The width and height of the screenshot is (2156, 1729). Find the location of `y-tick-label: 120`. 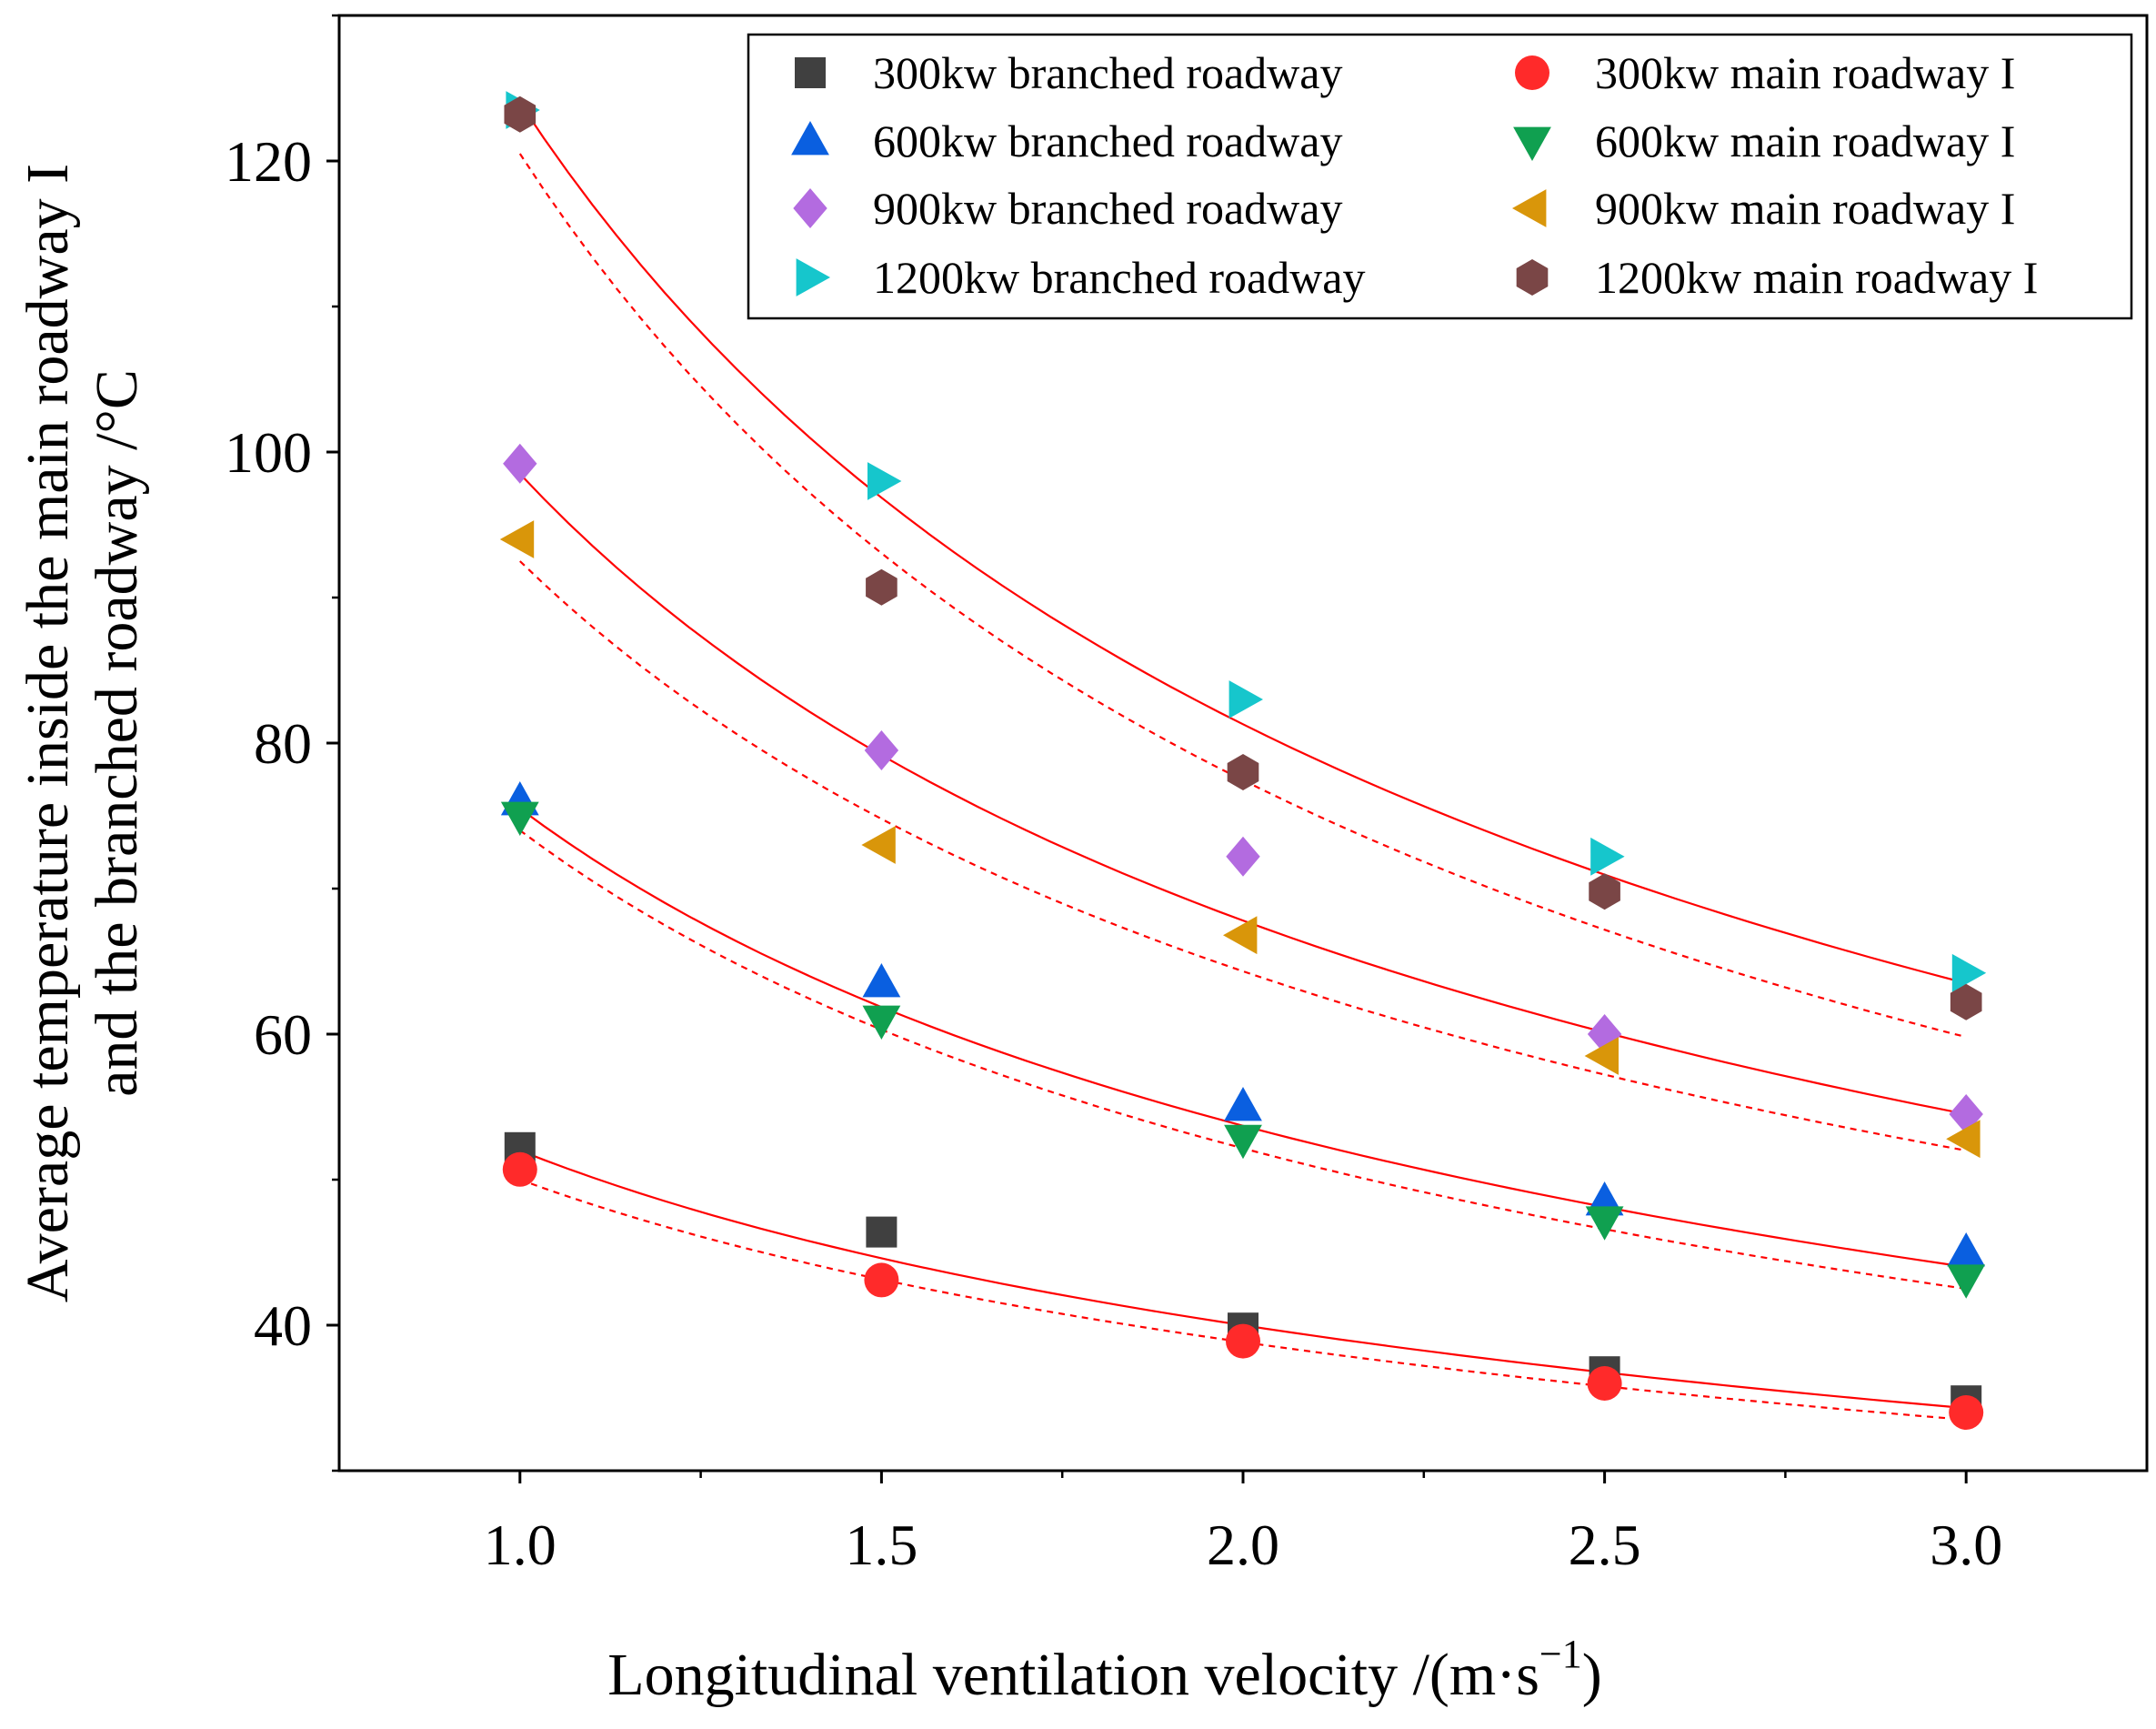

y-tick-label: 120 is located at coordinates (268, 161).